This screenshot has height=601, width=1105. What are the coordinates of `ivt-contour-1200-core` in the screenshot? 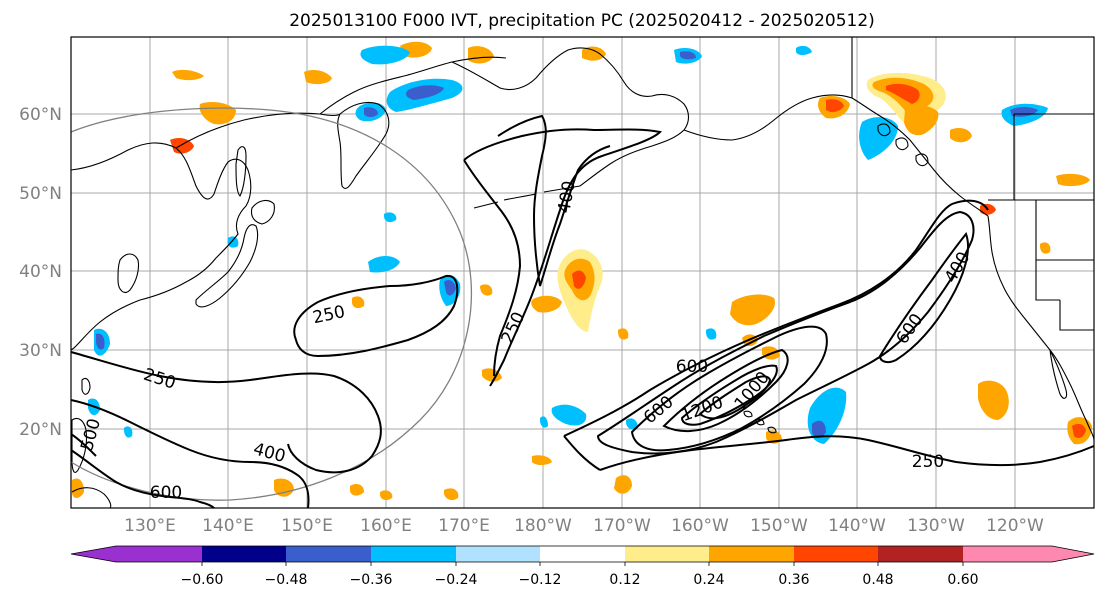 It's located at (729, 395).